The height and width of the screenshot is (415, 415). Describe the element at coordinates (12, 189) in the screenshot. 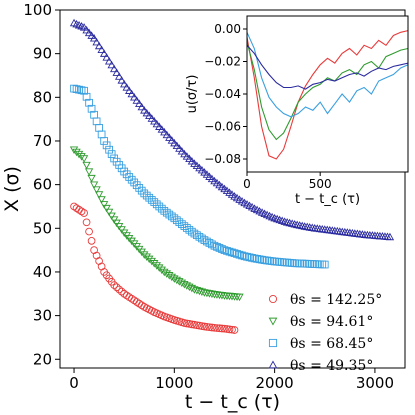

I see `main-y-axis-label: X (σ)` at that location.